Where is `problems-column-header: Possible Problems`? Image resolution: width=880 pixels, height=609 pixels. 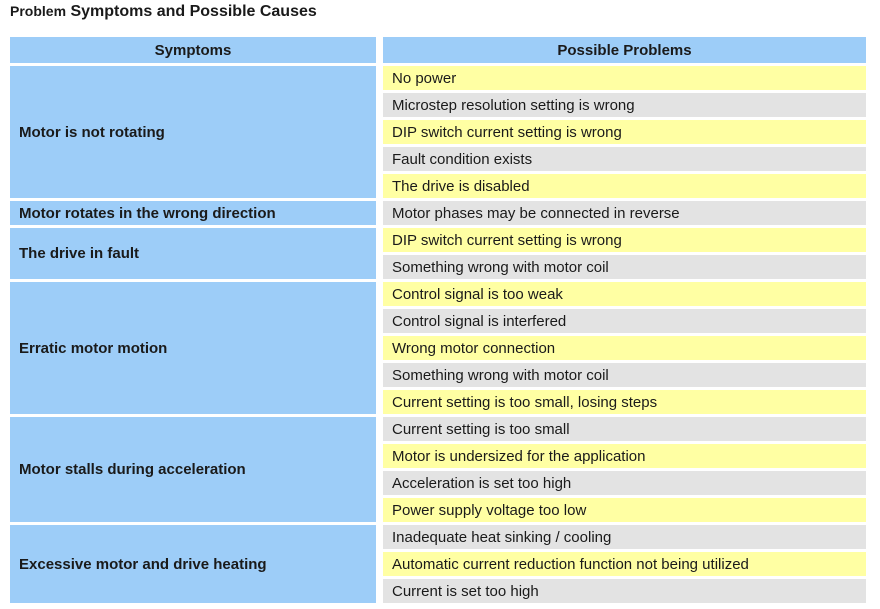 problems-column-header: Possible Problems is located at coordinates (621, 51).